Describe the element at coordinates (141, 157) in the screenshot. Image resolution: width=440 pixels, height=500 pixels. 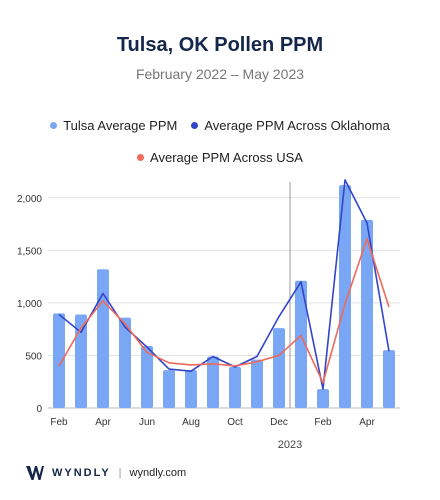
I see `legend-swatch-usa` at that location.